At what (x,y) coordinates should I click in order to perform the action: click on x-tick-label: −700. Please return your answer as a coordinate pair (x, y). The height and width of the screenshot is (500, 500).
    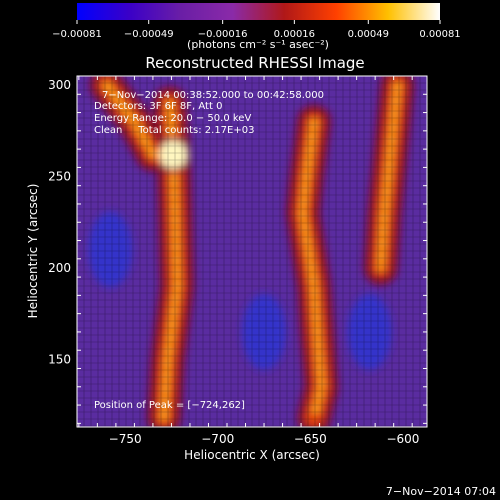
    Looking at the image, I should click on (217, 439).